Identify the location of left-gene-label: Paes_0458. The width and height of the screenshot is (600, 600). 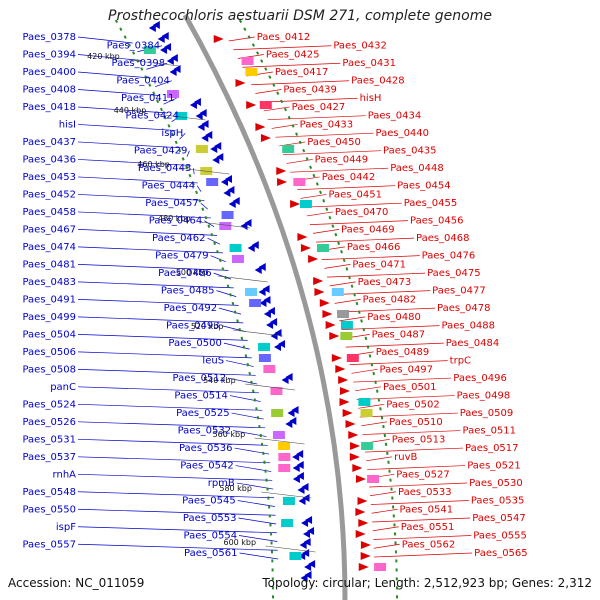
(49, 212).